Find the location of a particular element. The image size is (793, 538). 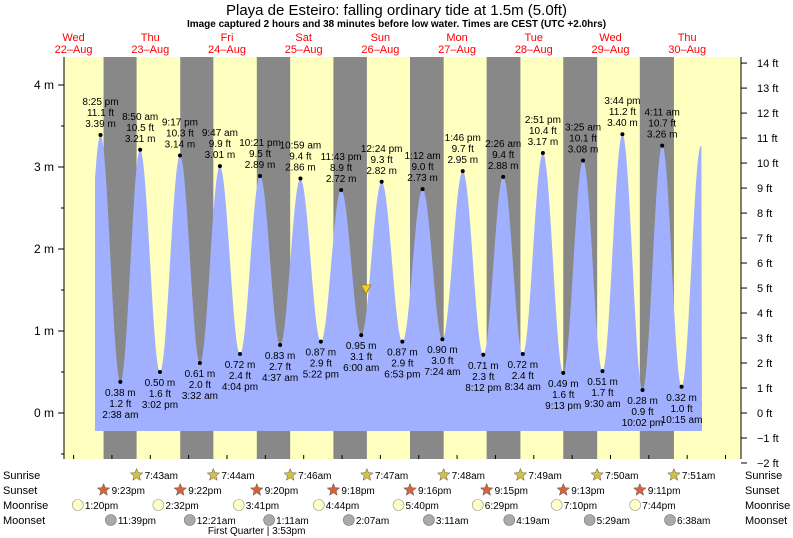

low-tide-label: 10:15 am is located at coordinates (682, 420).